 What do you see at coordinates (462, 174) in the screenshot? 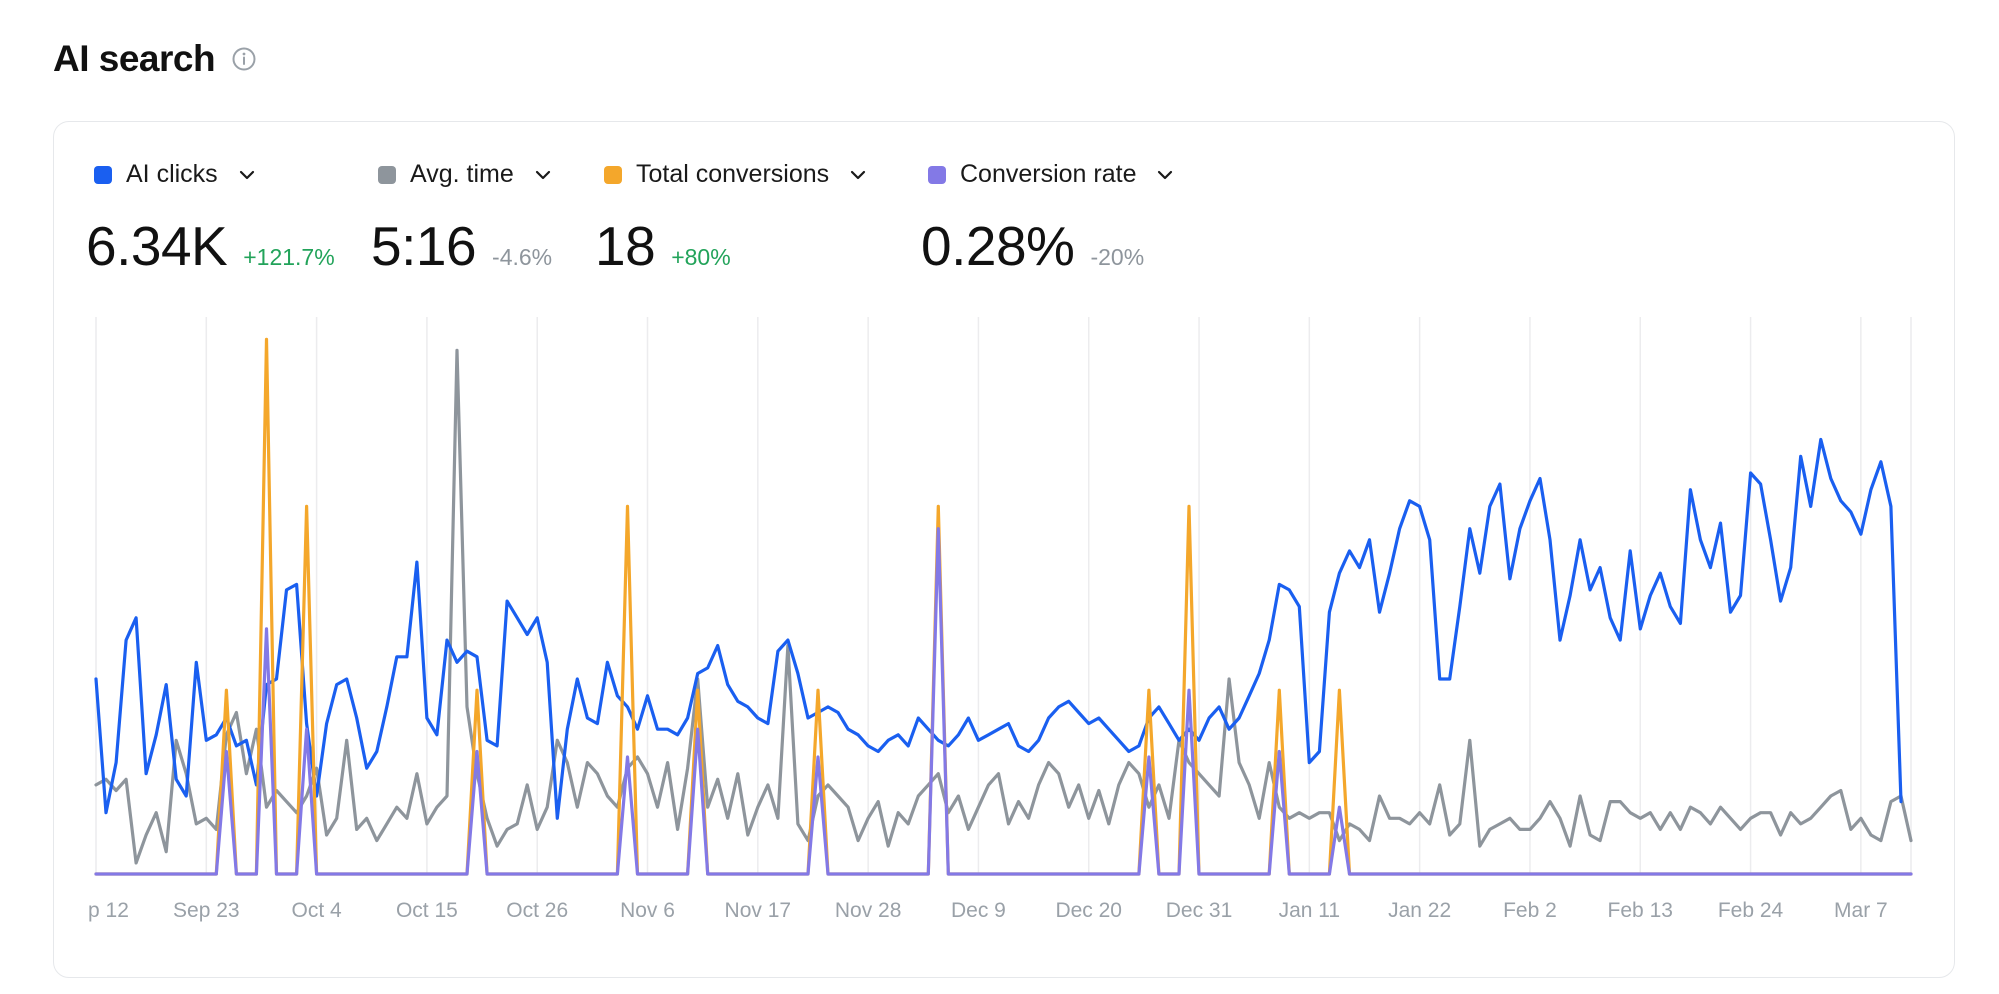
I see `legend-label: Avg. time` at bounding box center [462, 174].